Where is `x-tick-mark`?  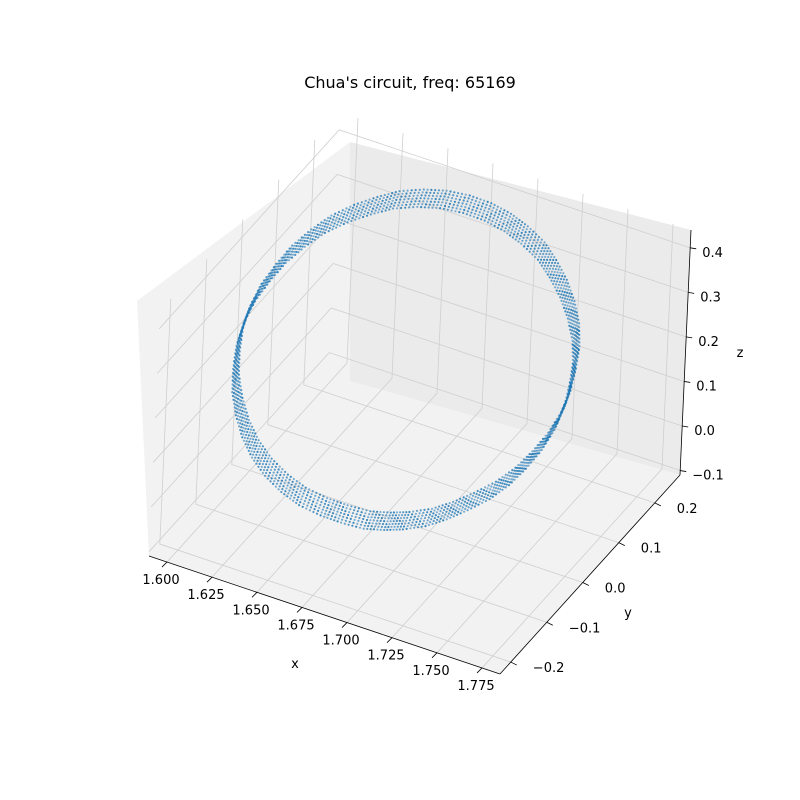
x-tick-mark is located at coordinates (479, 670).